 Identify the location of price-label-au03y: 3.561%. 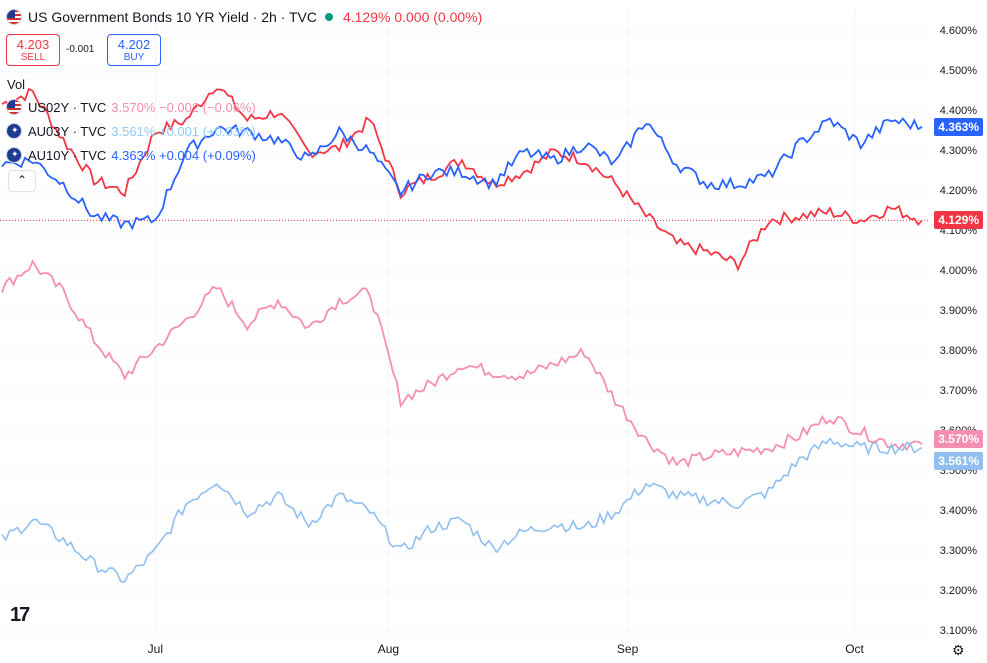
(958, 460).